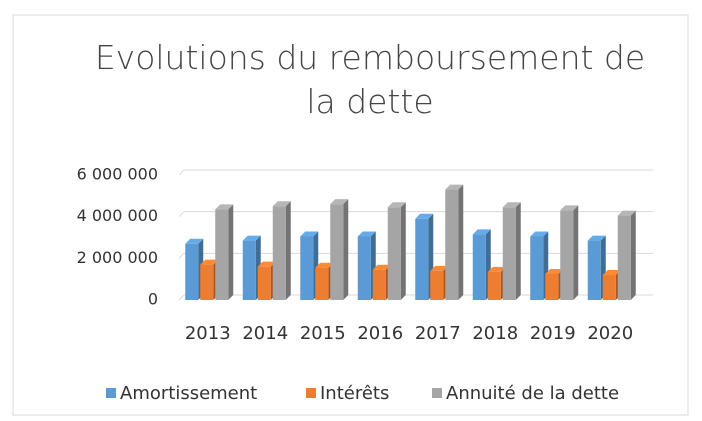 This screenshot has height=421, width=702. What do you see at coordinates (323, 333) in the screenshot?
I see `x-tick-label: 2015` at bounding box center [323, 333].